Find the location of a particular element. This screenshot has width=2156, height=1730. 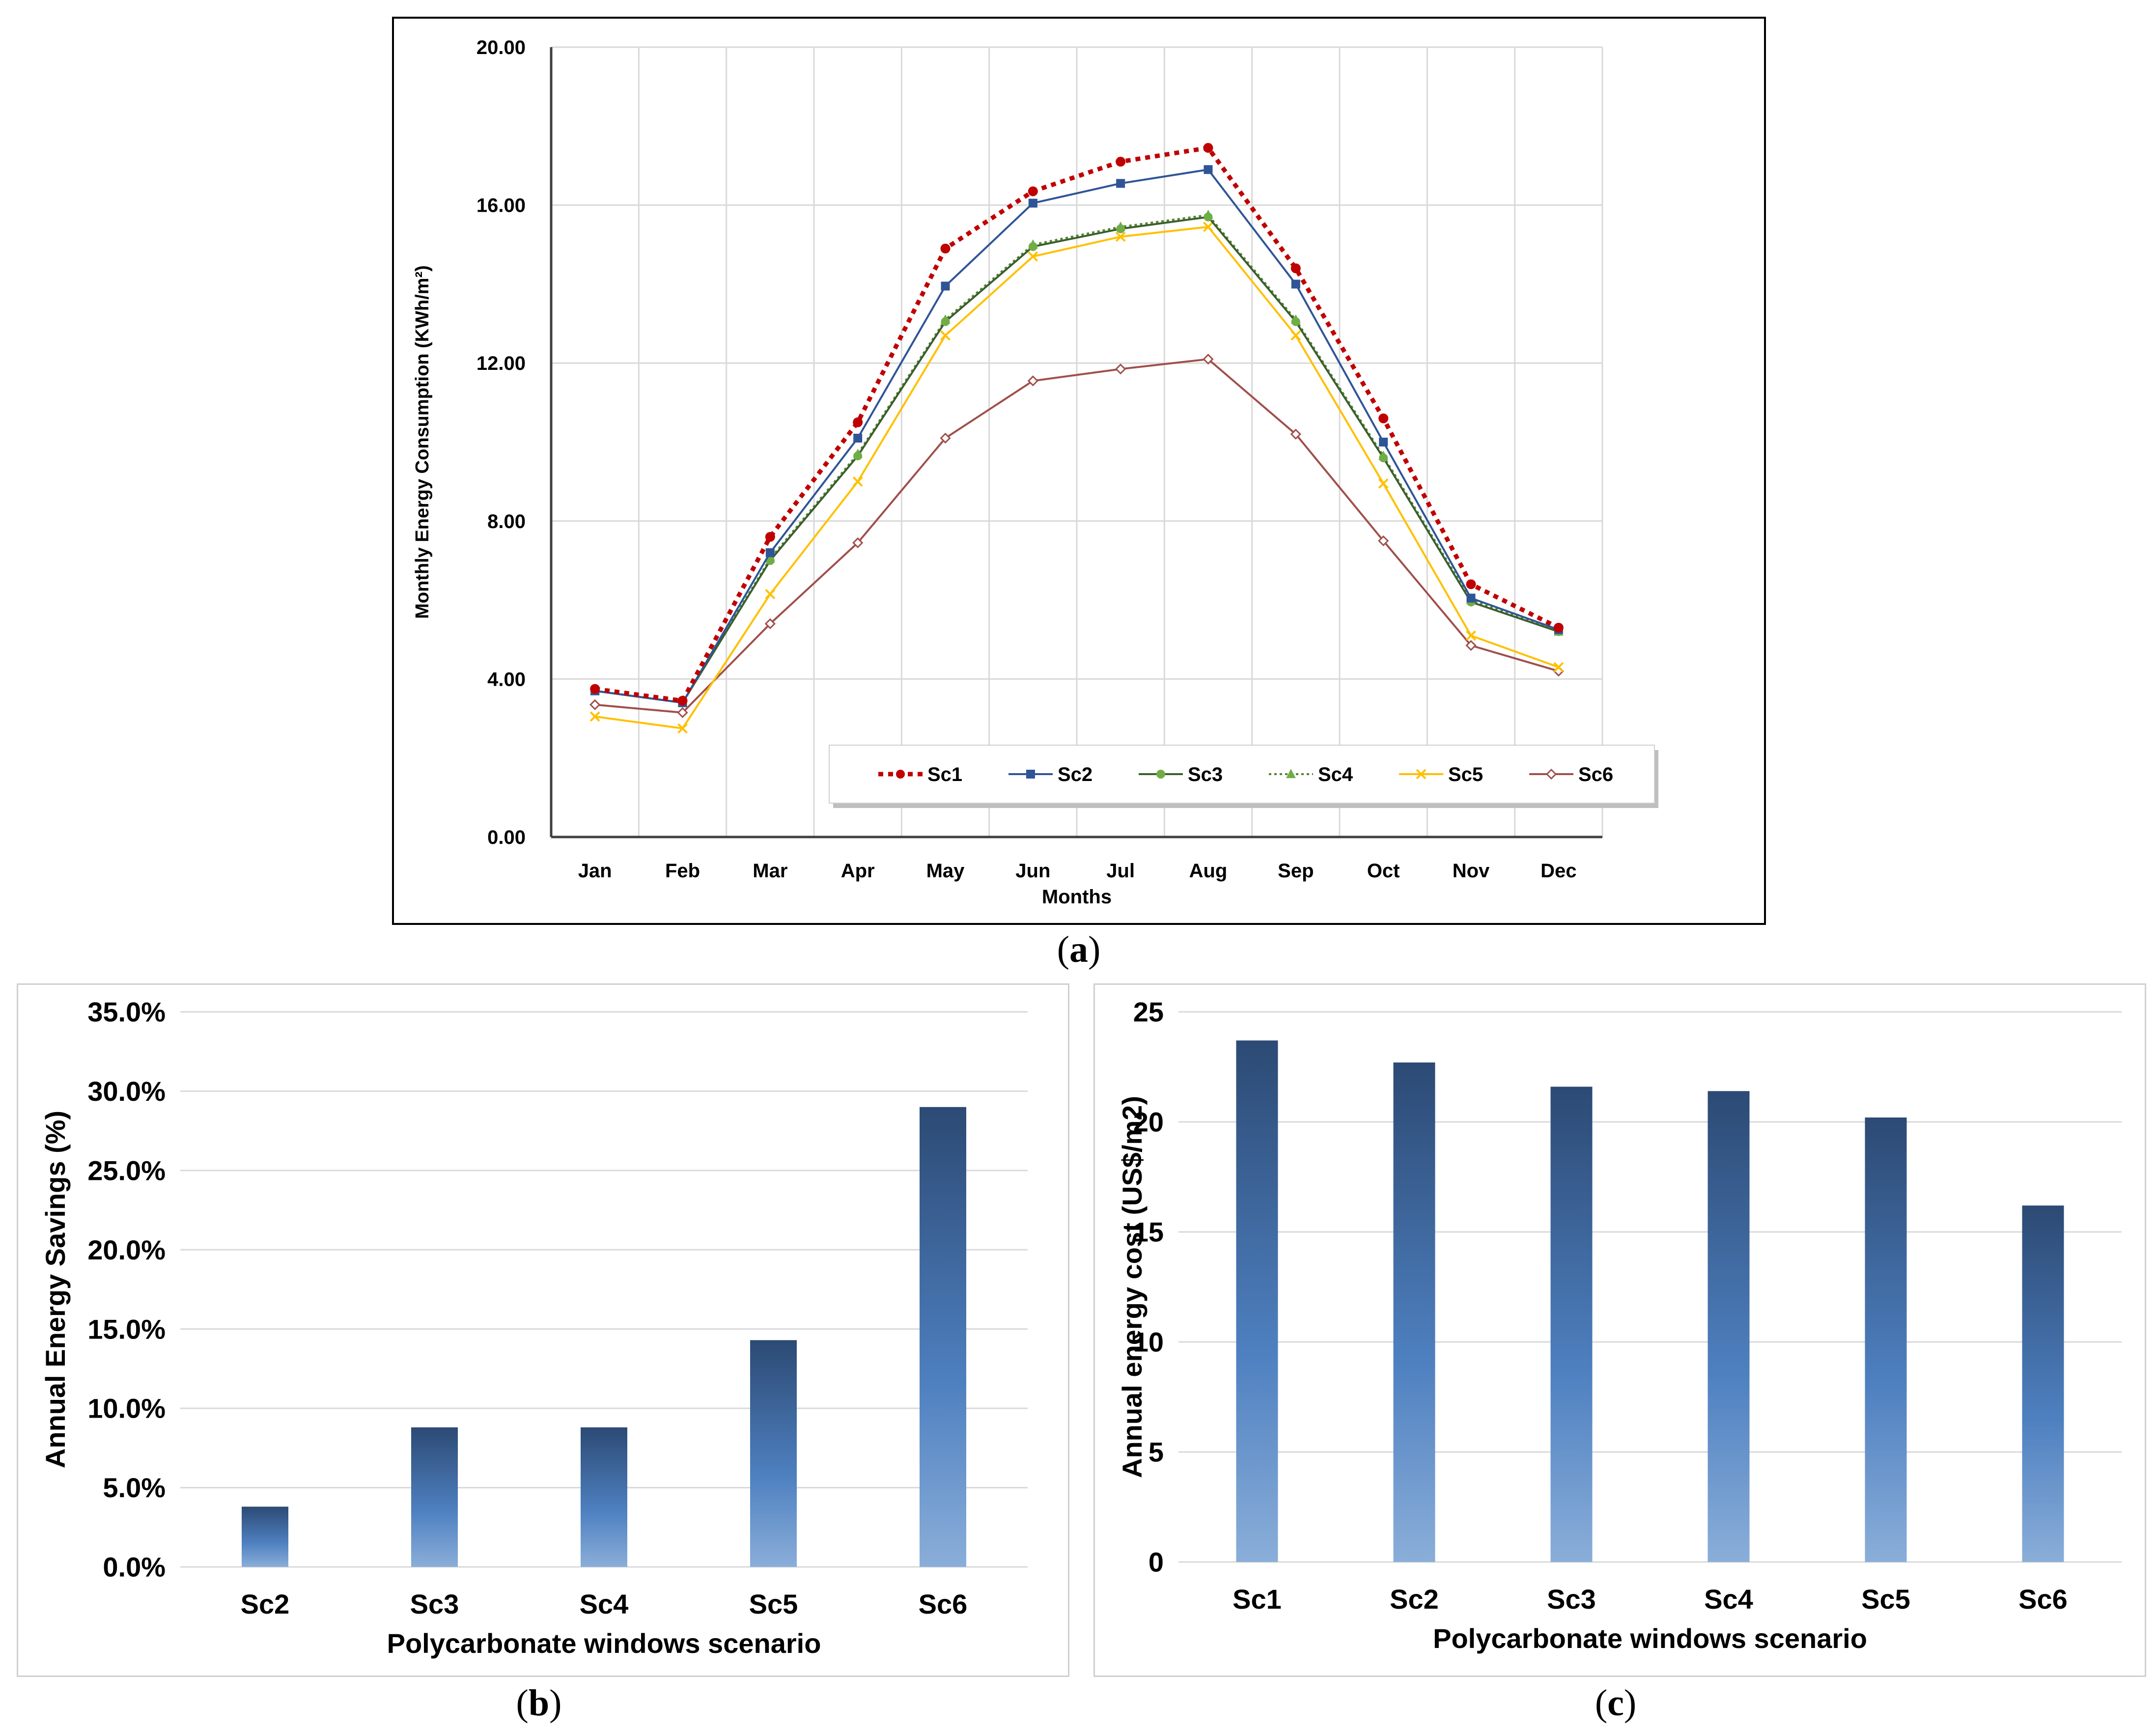

legend-label: Sc2 is located at coordinates (1075, 774).